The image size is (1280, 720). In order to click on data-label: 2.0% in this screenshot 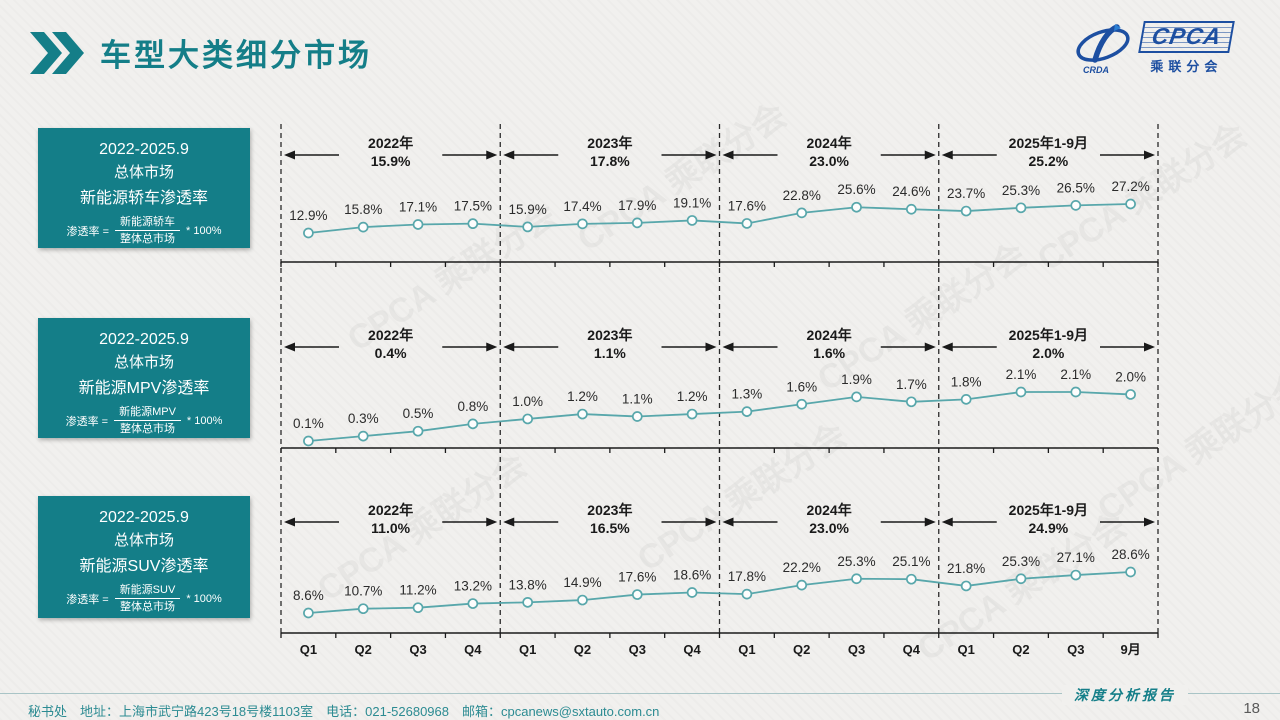, I will do `click(1130, 376)`.